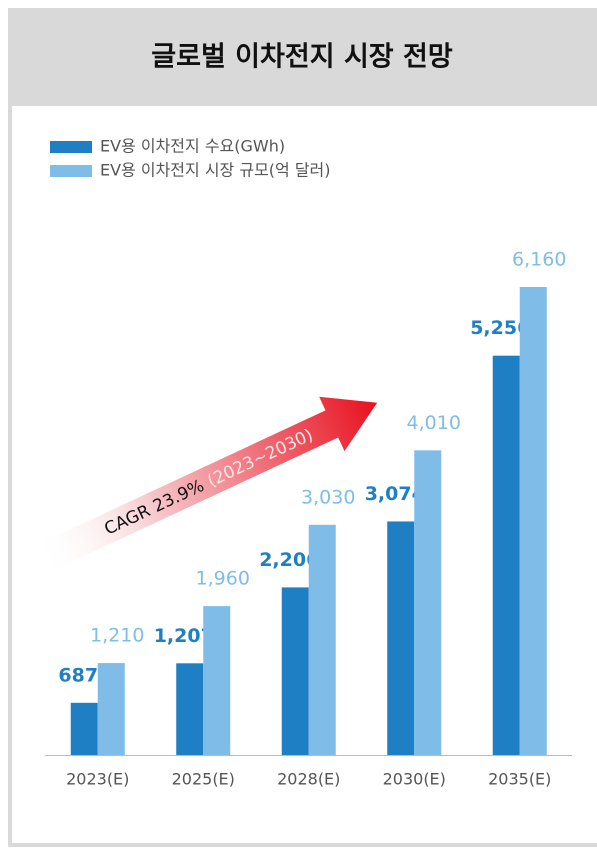  Describe the element at coordinates (308, 779) in the screenshot. I see `x-tick-label: 2028(E)` at that location.